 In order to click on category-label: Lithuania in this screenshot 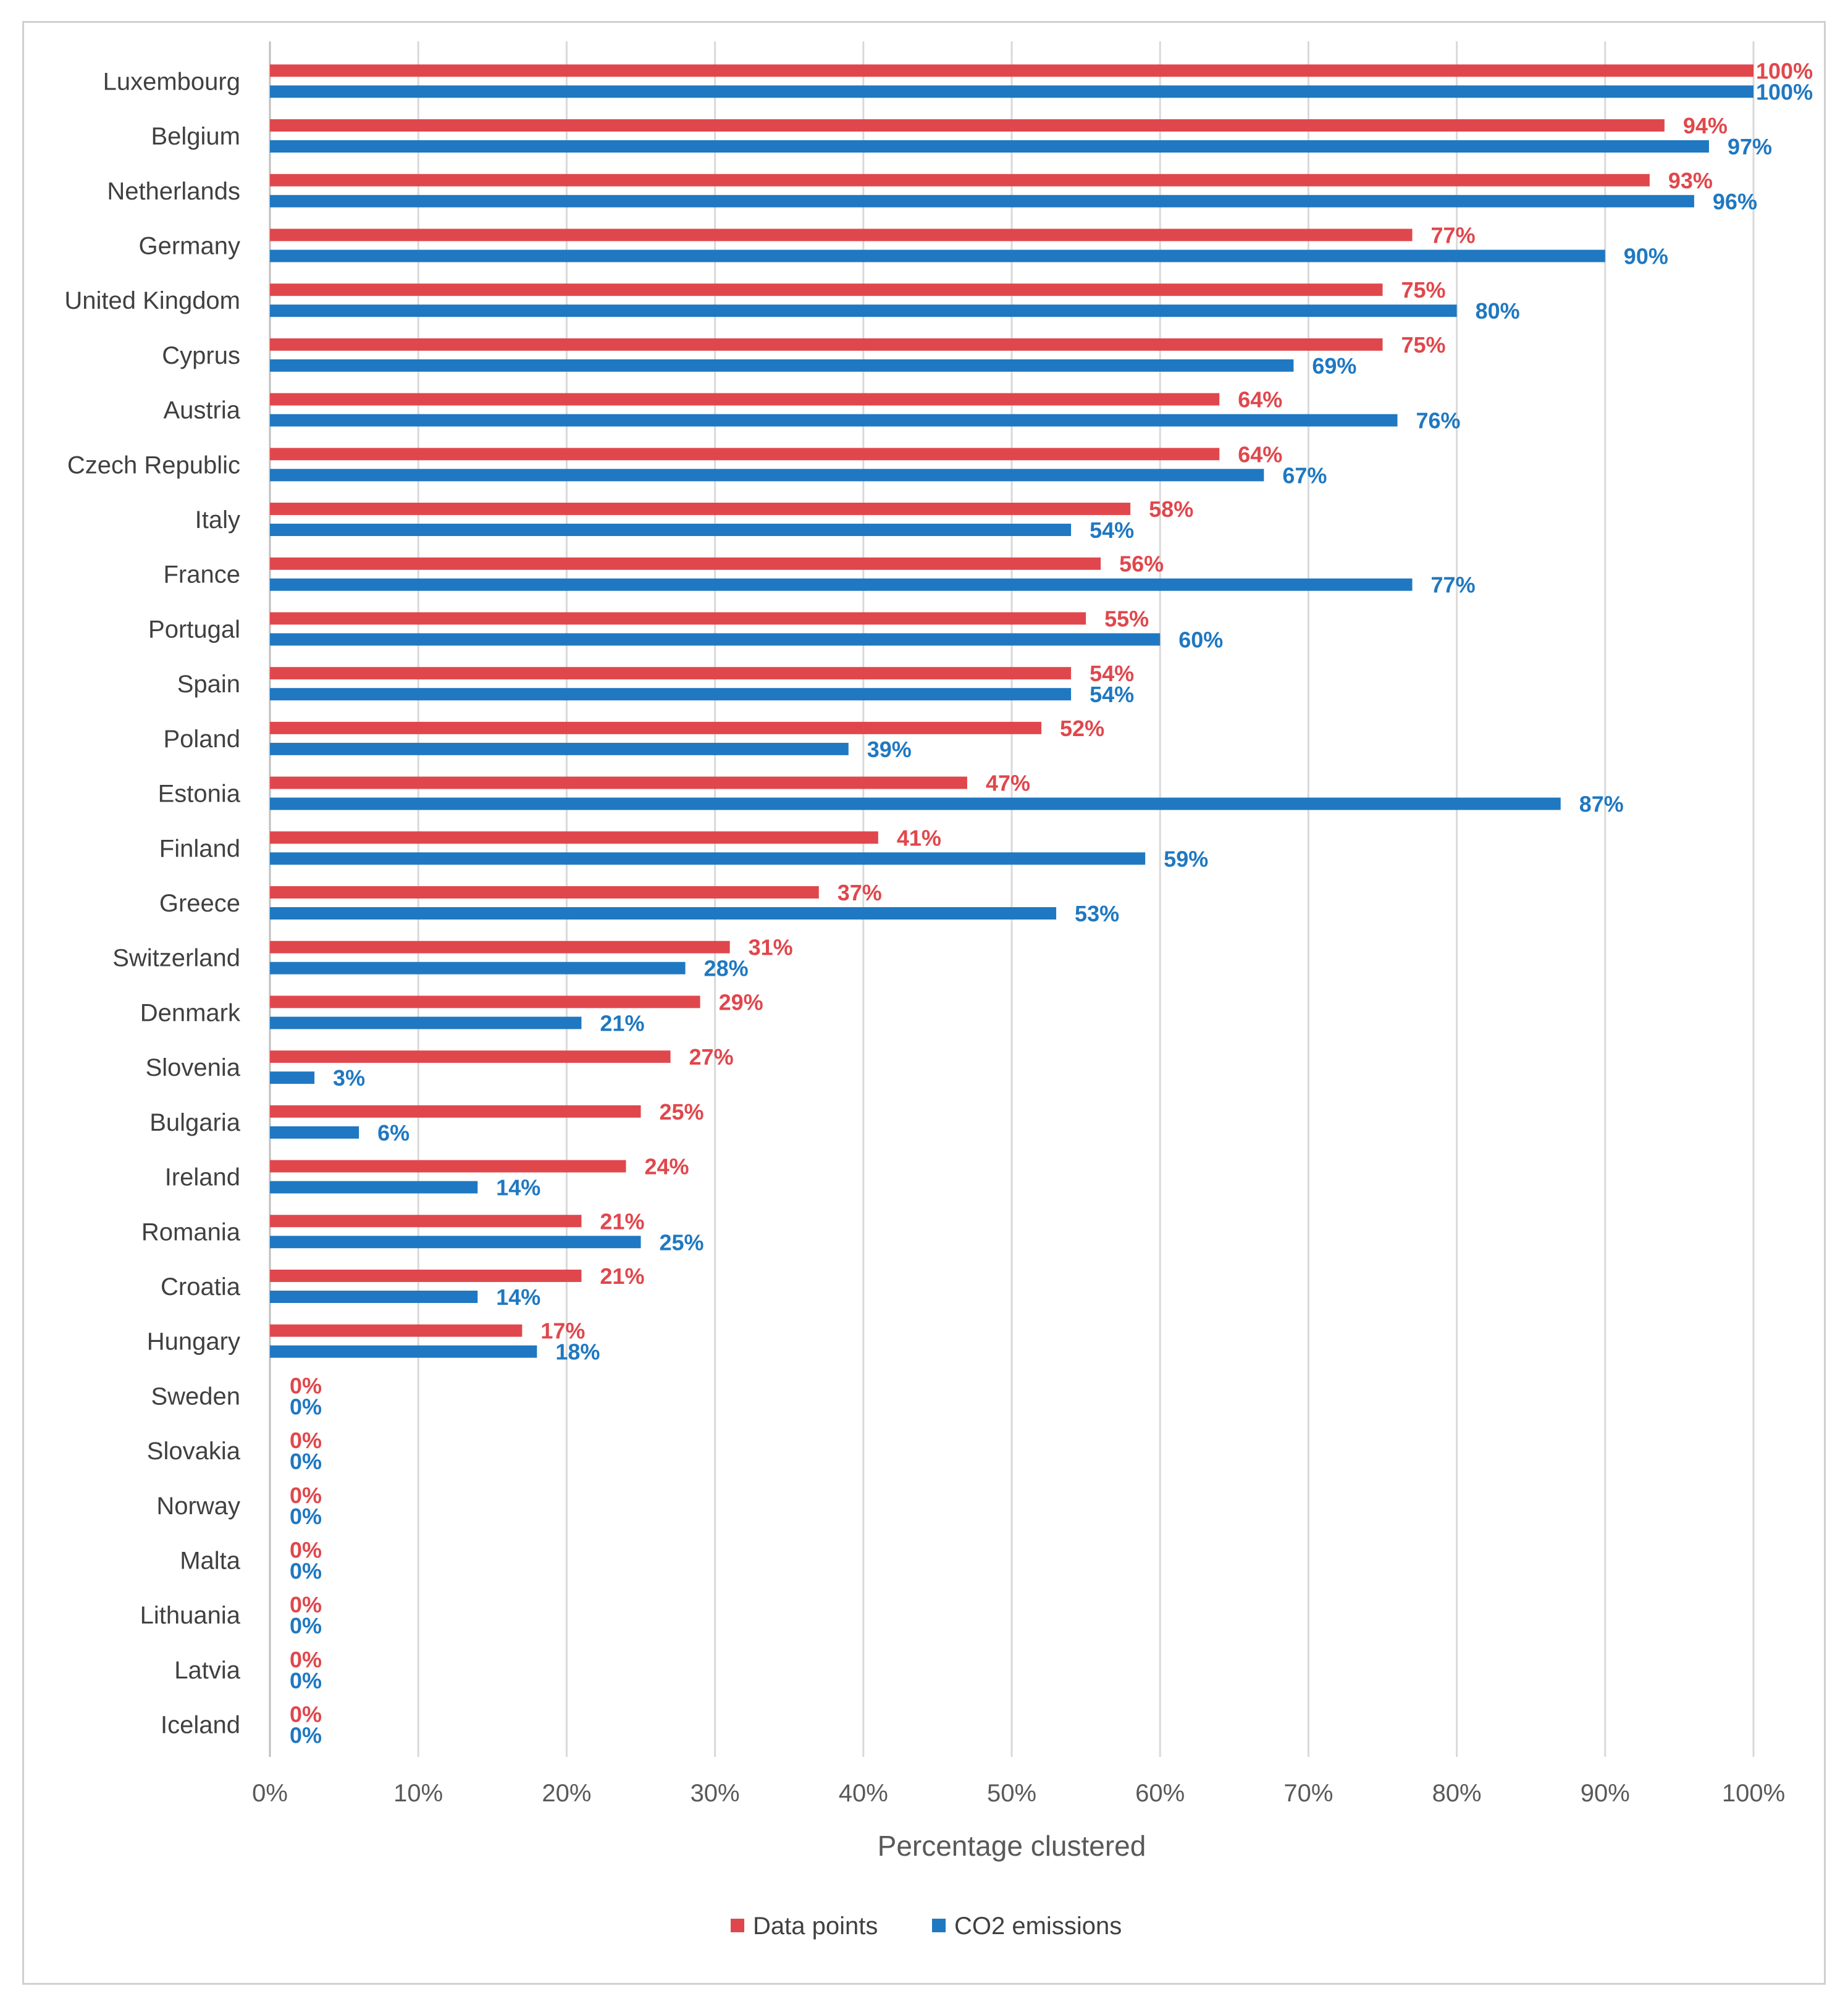, I will do `click(191, 1616)`.